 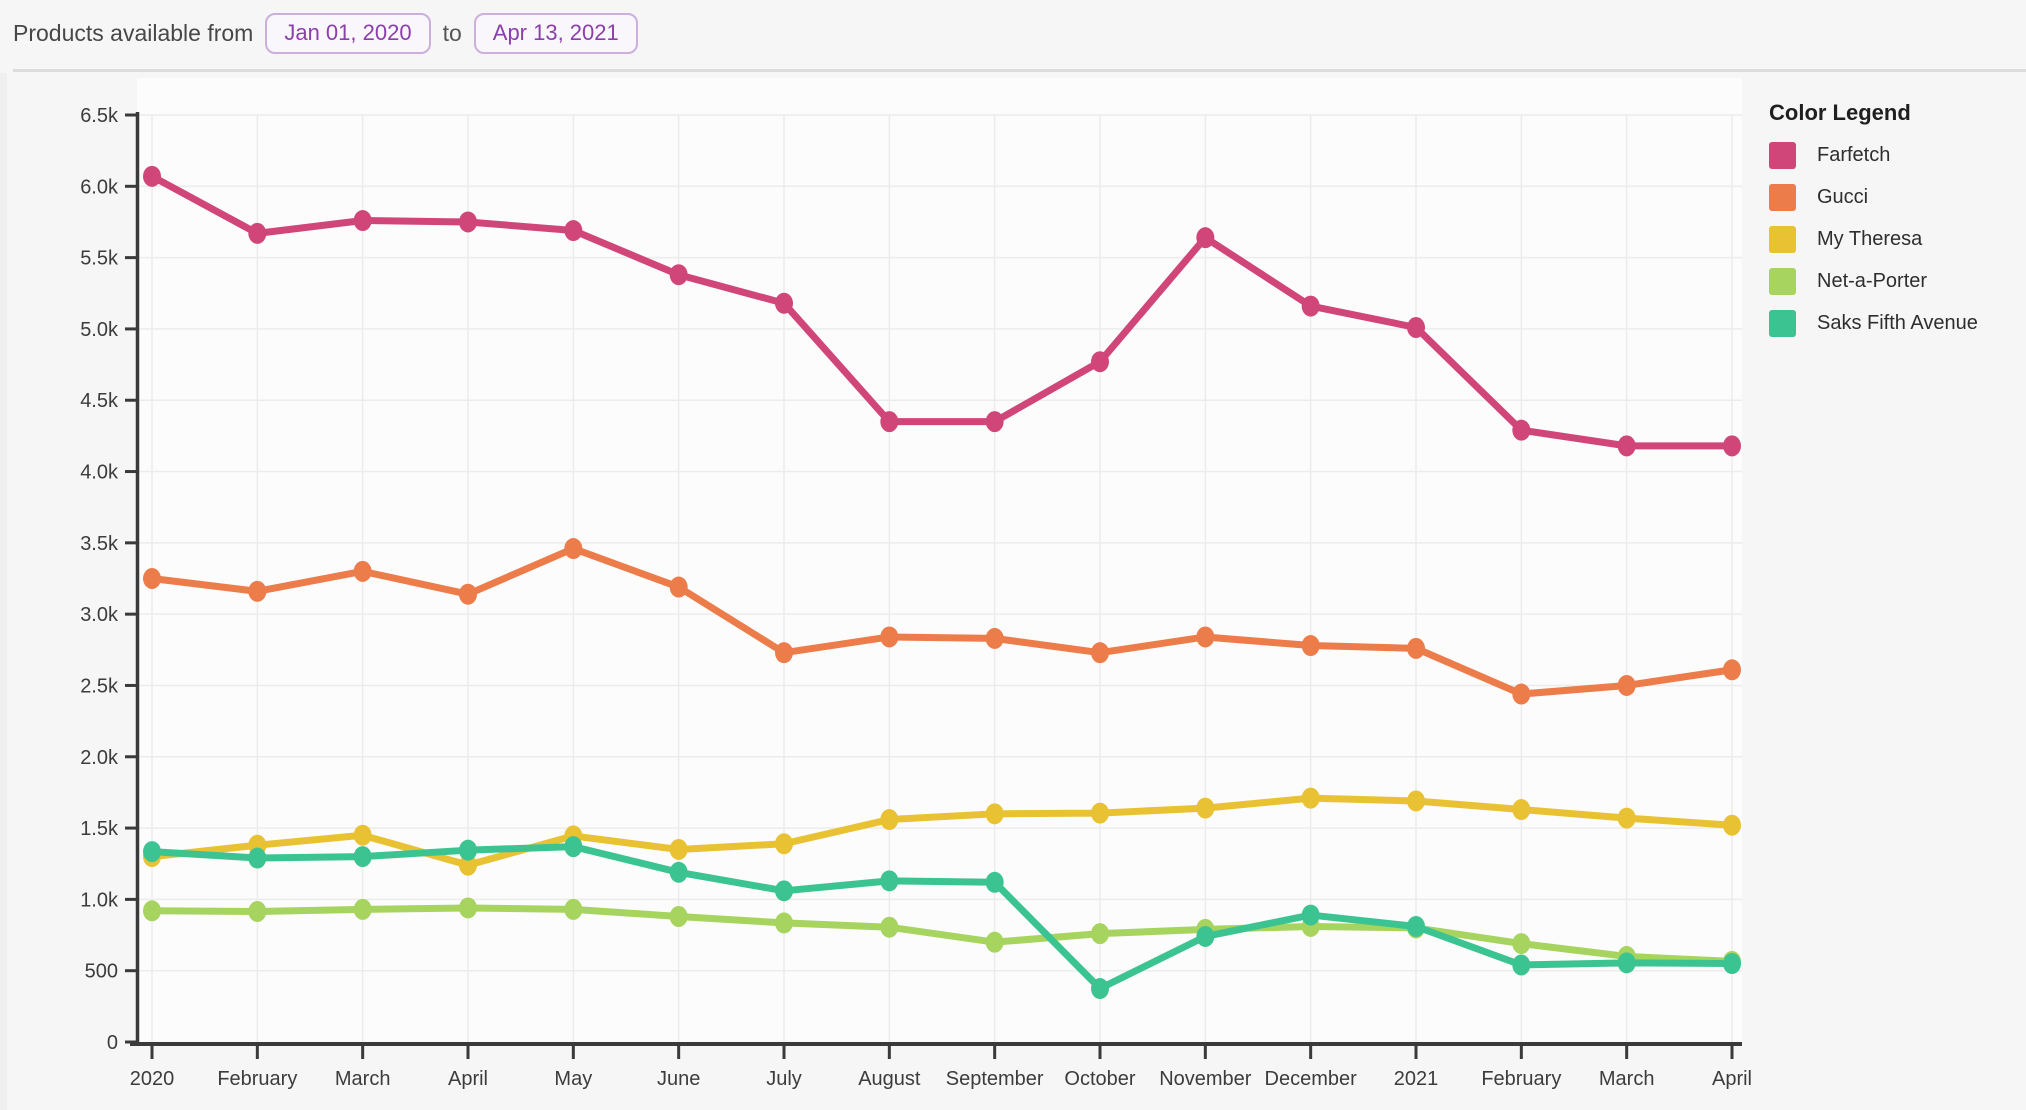 I want to click on y-tick-label: 5.0k, so click(x=99, y=330).